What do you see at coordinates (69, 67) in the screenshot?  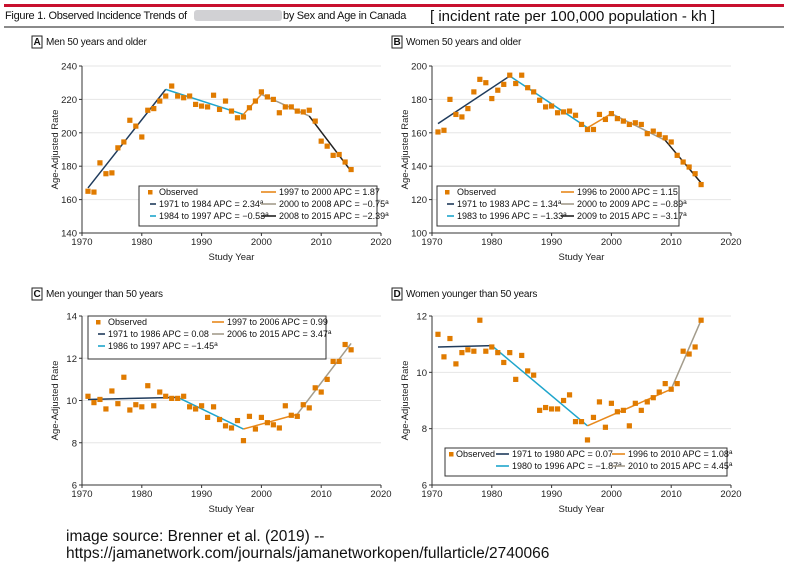 I see `y-tick-label: 240` at bounding box center [69, 67].